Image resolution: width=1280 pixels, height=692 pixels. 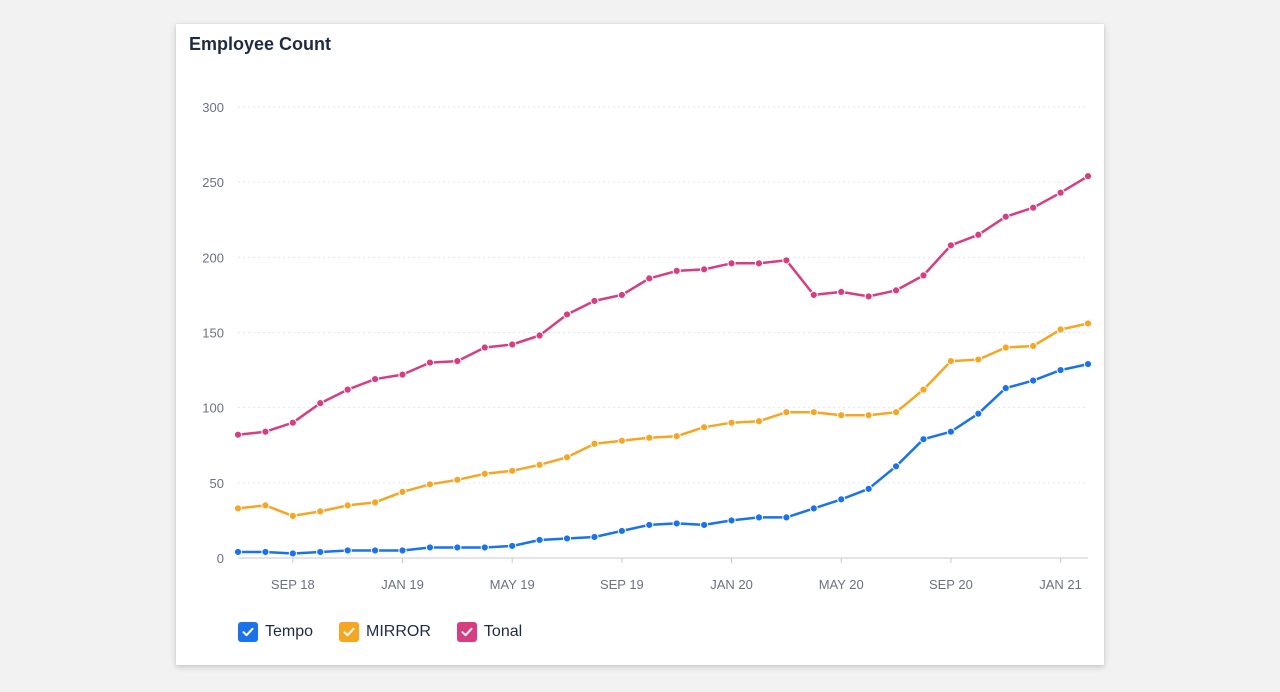 I want to click on legend-label: Tonal, so click(x=503, y=631).